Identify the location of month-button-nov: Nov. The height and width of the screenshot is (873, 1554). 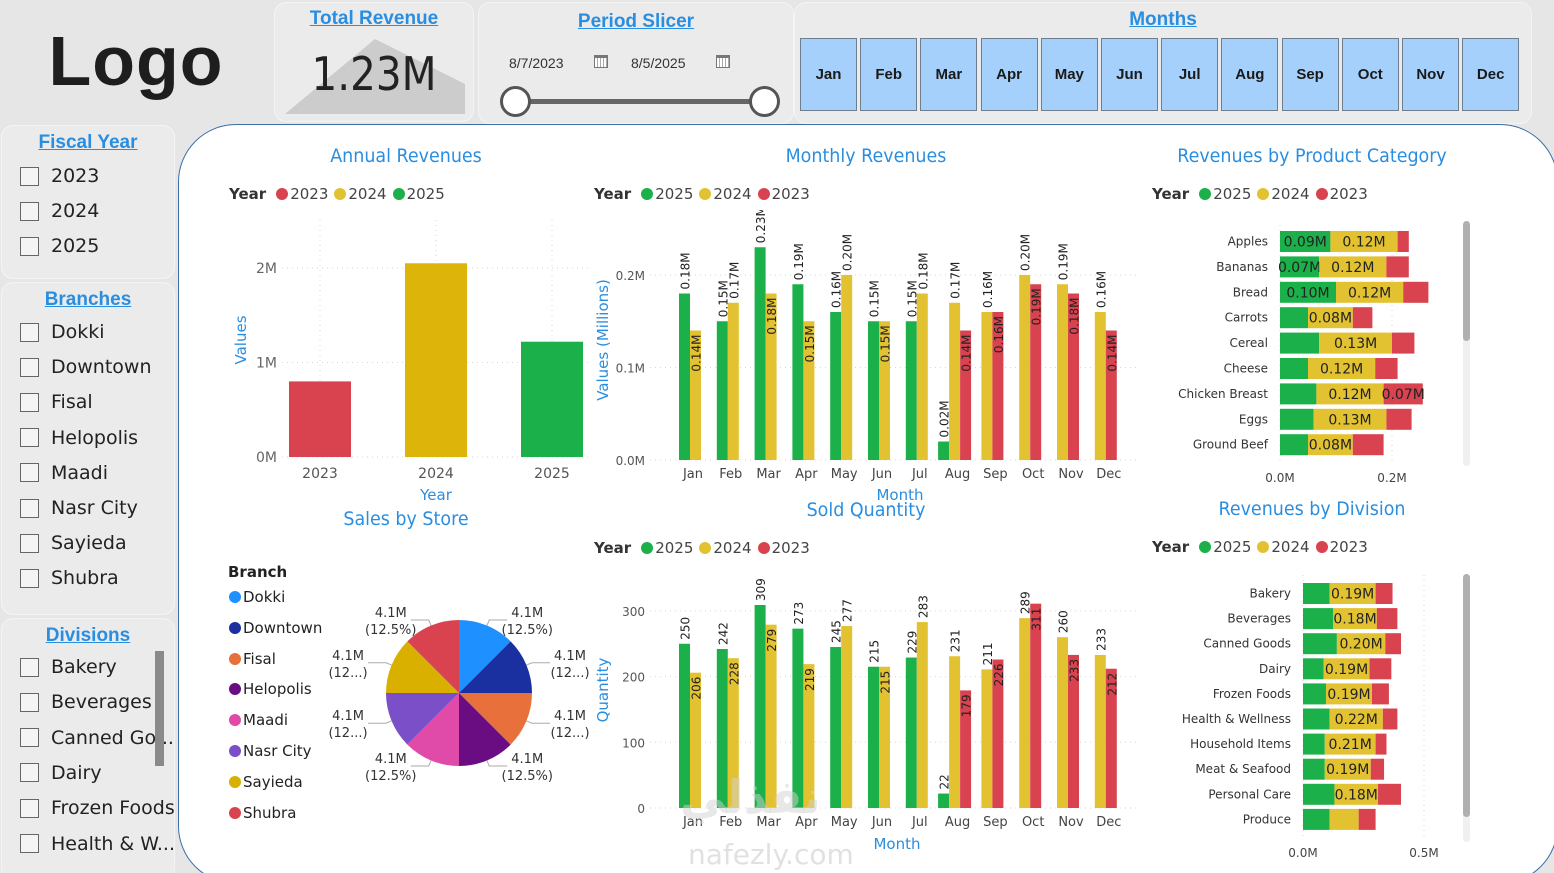
(1430, 74).